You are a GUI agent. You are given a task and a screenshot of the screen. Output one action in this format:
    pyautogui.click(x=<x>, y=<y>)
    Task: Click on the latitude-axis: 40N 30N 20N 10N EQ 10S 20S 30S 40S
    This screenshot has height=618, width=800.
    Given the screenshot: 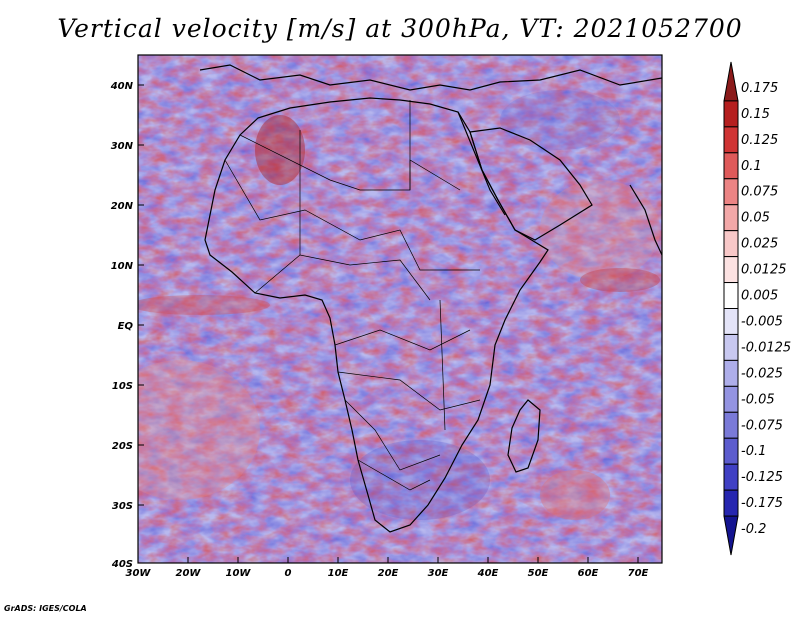 What is the action you would take?
    pyautogui.click(x=127, y=325)
    